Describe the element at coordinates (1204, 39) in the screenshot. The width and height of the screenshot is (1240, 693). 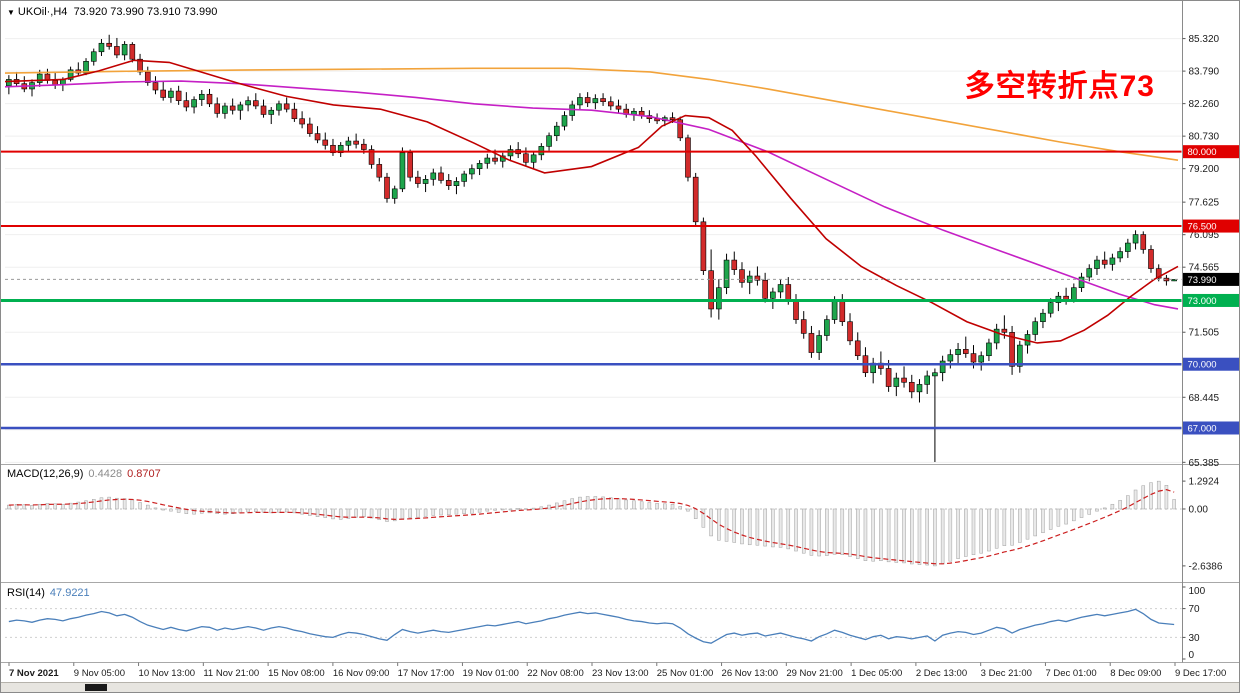
I see `price-tick-label: 85.320` at that location.